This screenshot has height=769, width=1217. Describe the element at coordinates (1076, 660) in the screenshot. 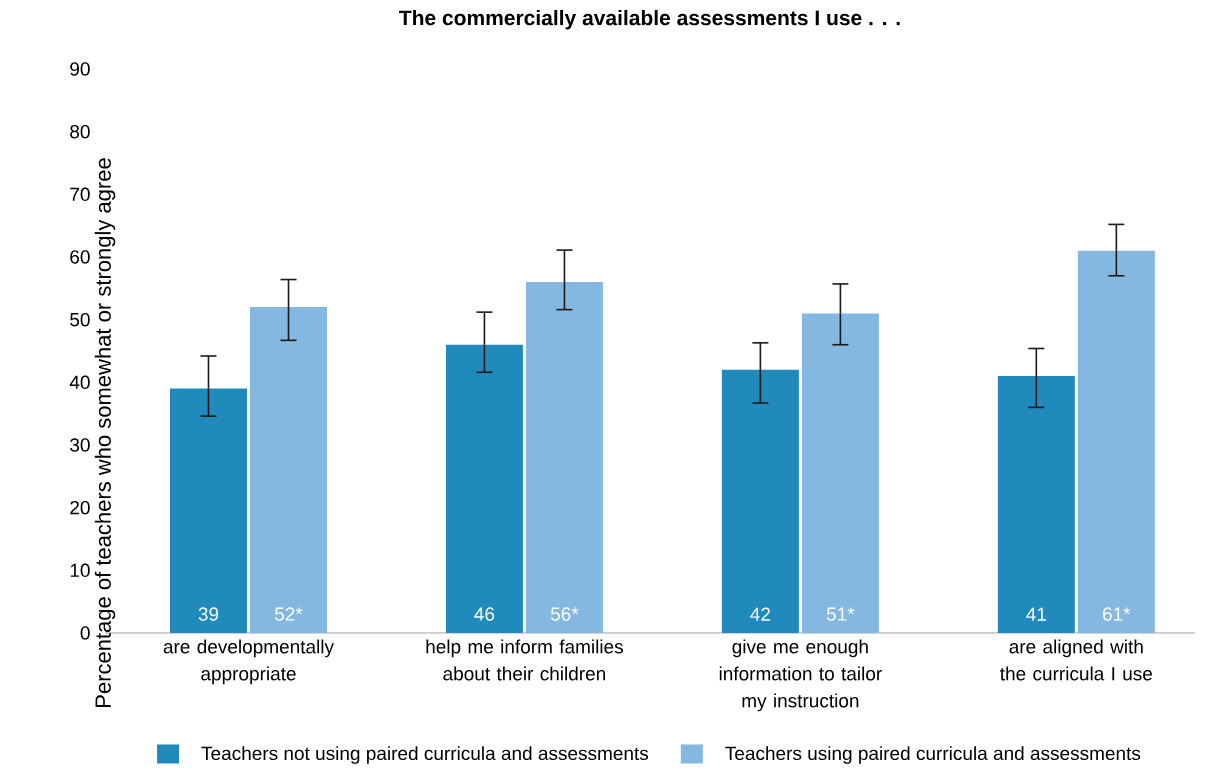

I see `x-tick-label: are aligned with the curricula I use` at that location.